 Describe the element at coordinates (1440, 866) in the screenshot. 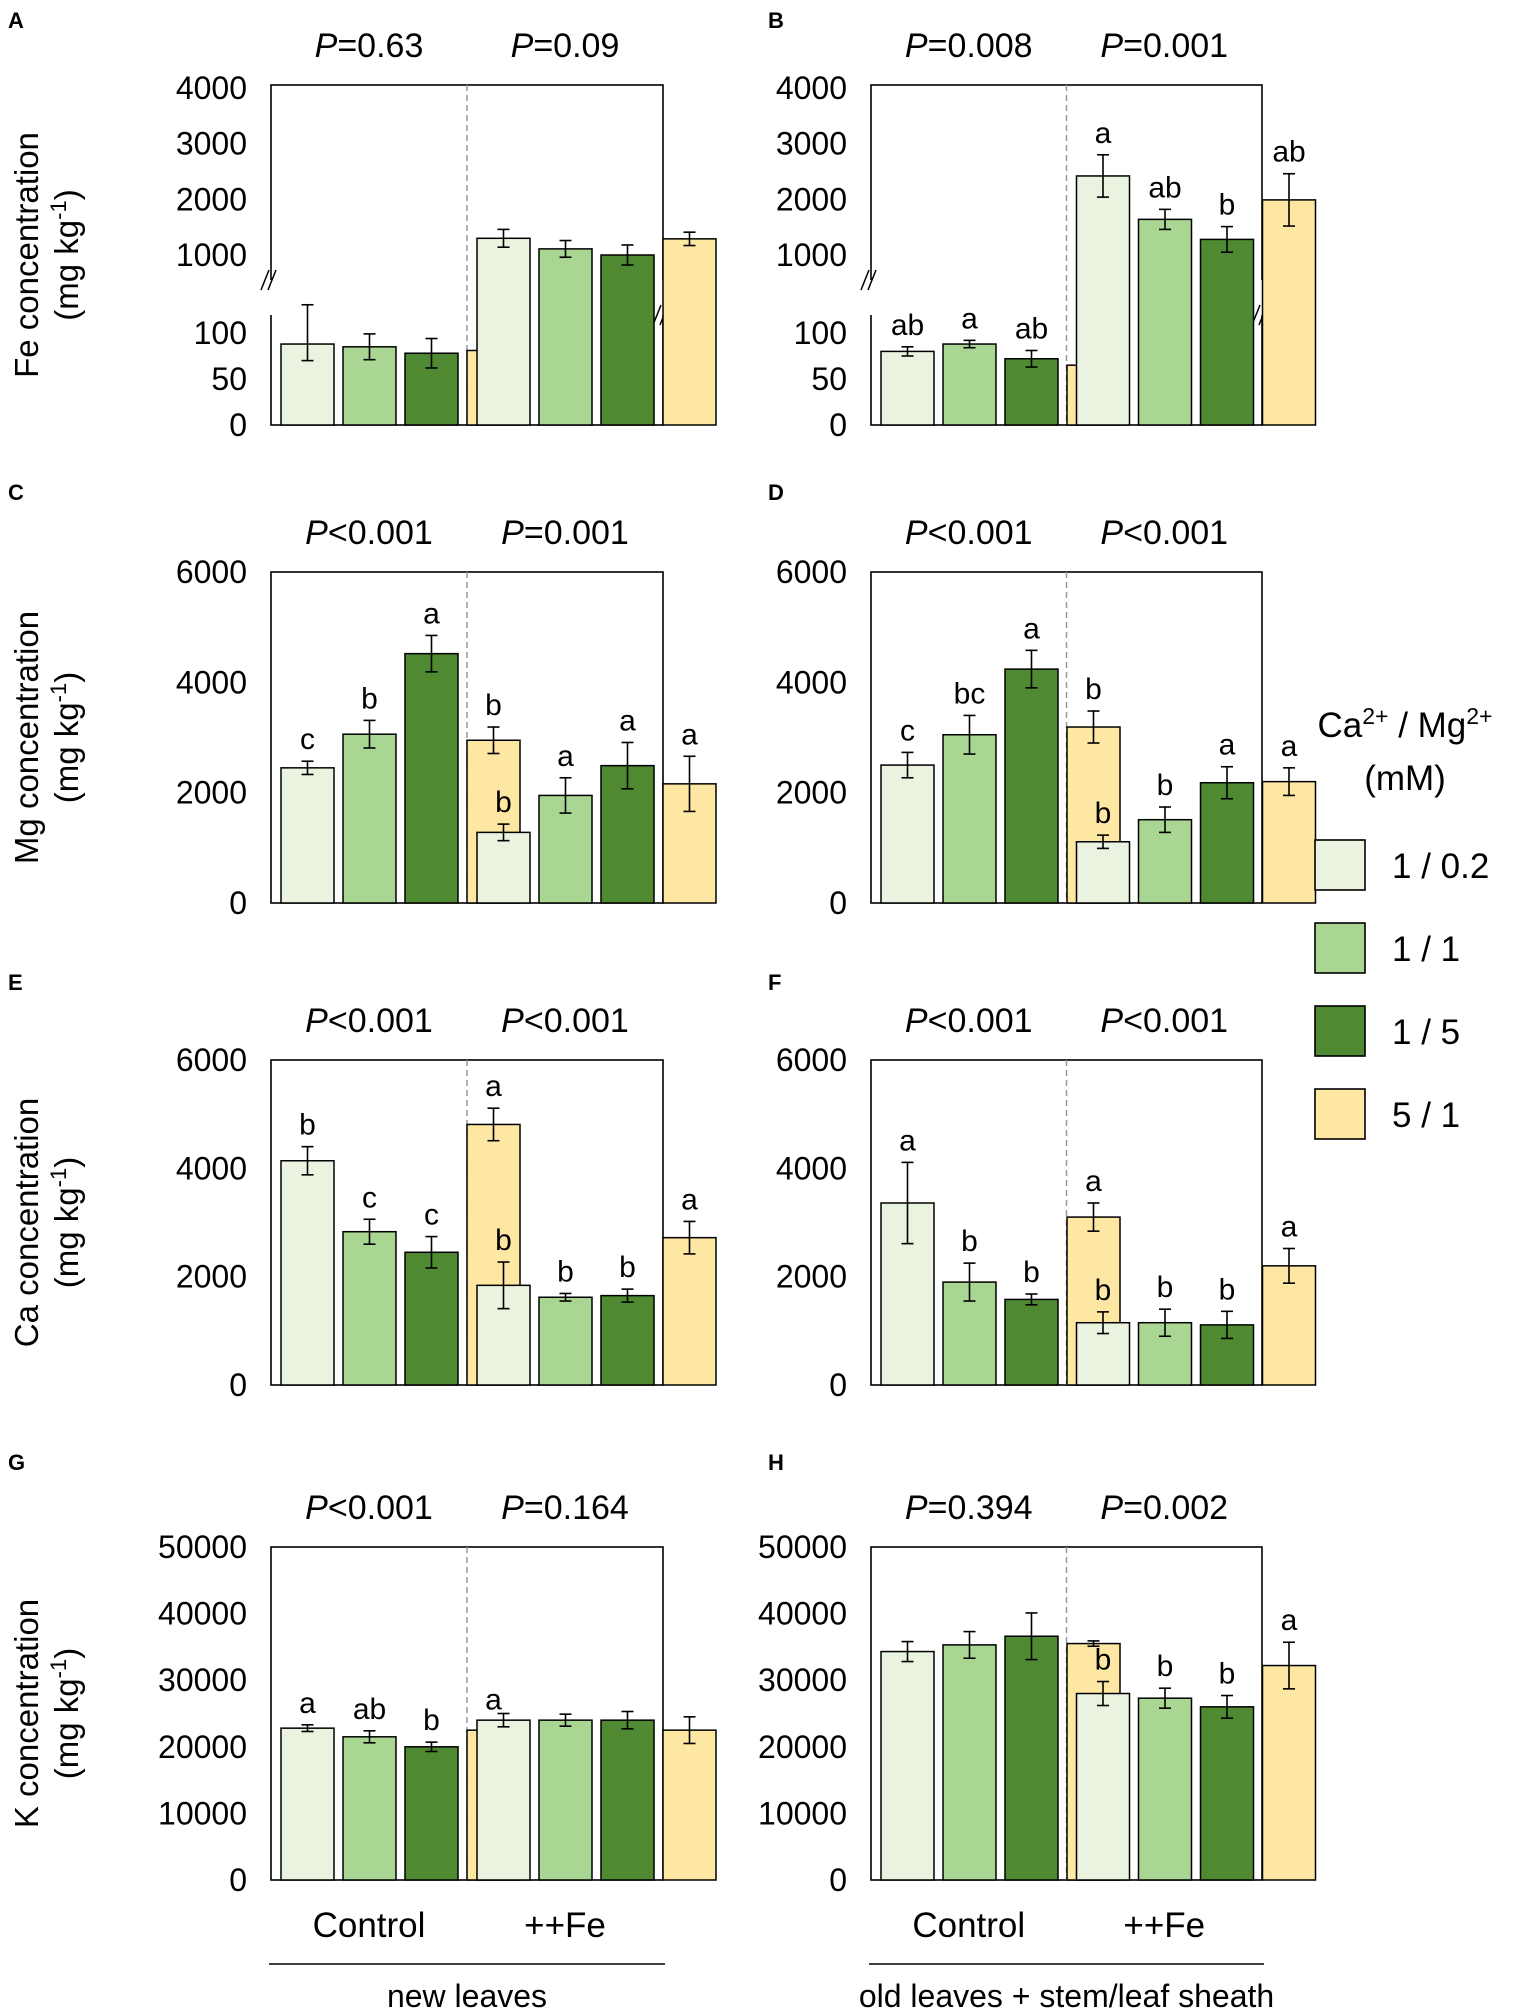

I see `legend-entry-label: 1 / 0.2` at that location.